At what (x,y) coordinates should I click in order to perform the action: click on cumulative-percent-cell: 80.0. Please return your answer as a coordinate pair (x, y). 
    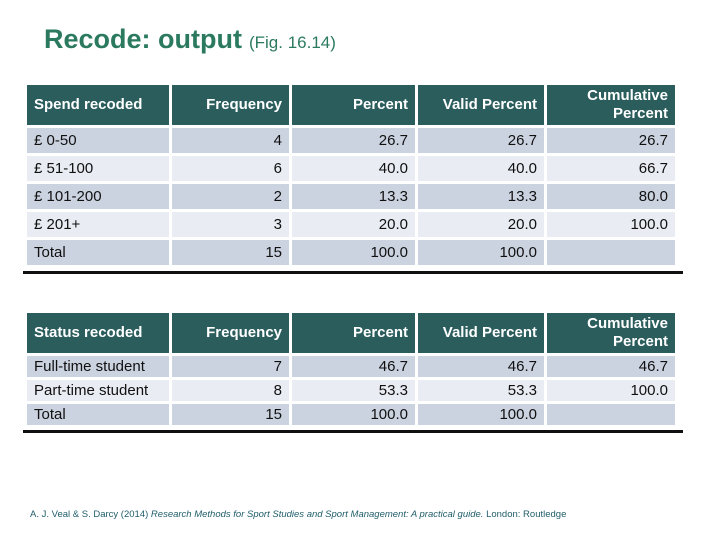
    Looking at the image, I should click on (611, 196).